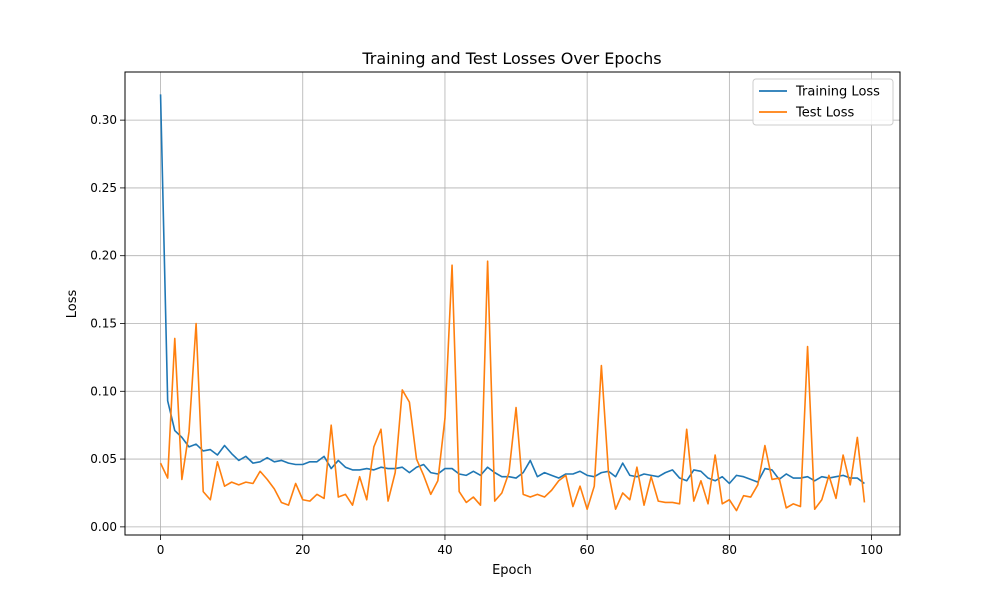  What do you see at coordinates (302, 550) in the screenshot?
I see `x-tick-label: 20` at bounding box center [302, 550].